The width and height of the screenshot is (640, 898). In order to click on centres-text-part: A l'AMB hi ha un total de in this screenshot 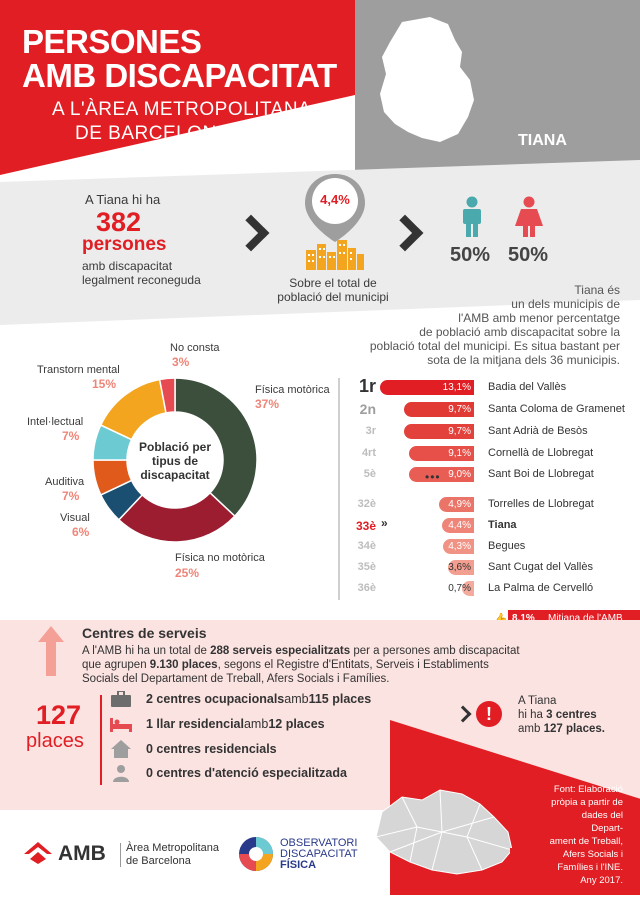, I will do `click(146, 651)`.